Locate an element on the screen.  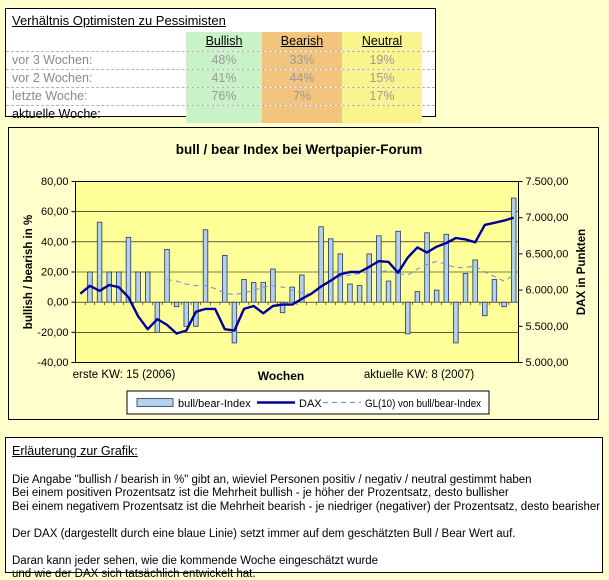
ratio-header-filler is located at coordinates (428, 41).